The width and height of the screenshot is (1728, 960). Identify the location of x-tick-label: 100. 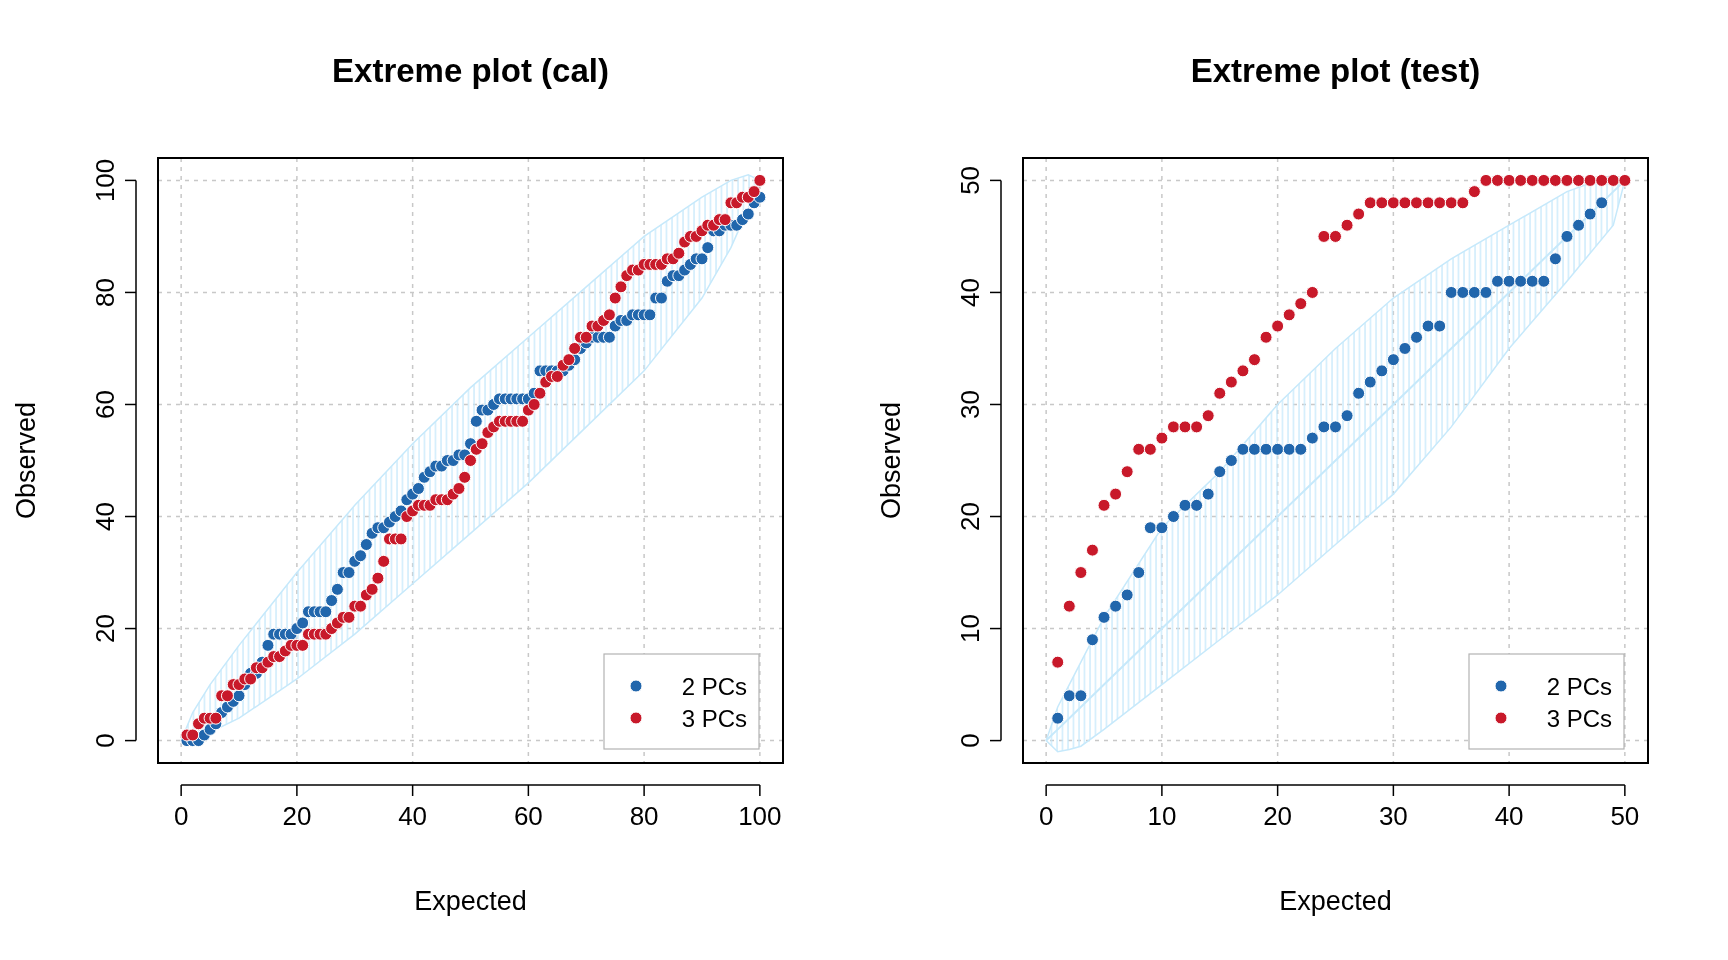
(760, 816).